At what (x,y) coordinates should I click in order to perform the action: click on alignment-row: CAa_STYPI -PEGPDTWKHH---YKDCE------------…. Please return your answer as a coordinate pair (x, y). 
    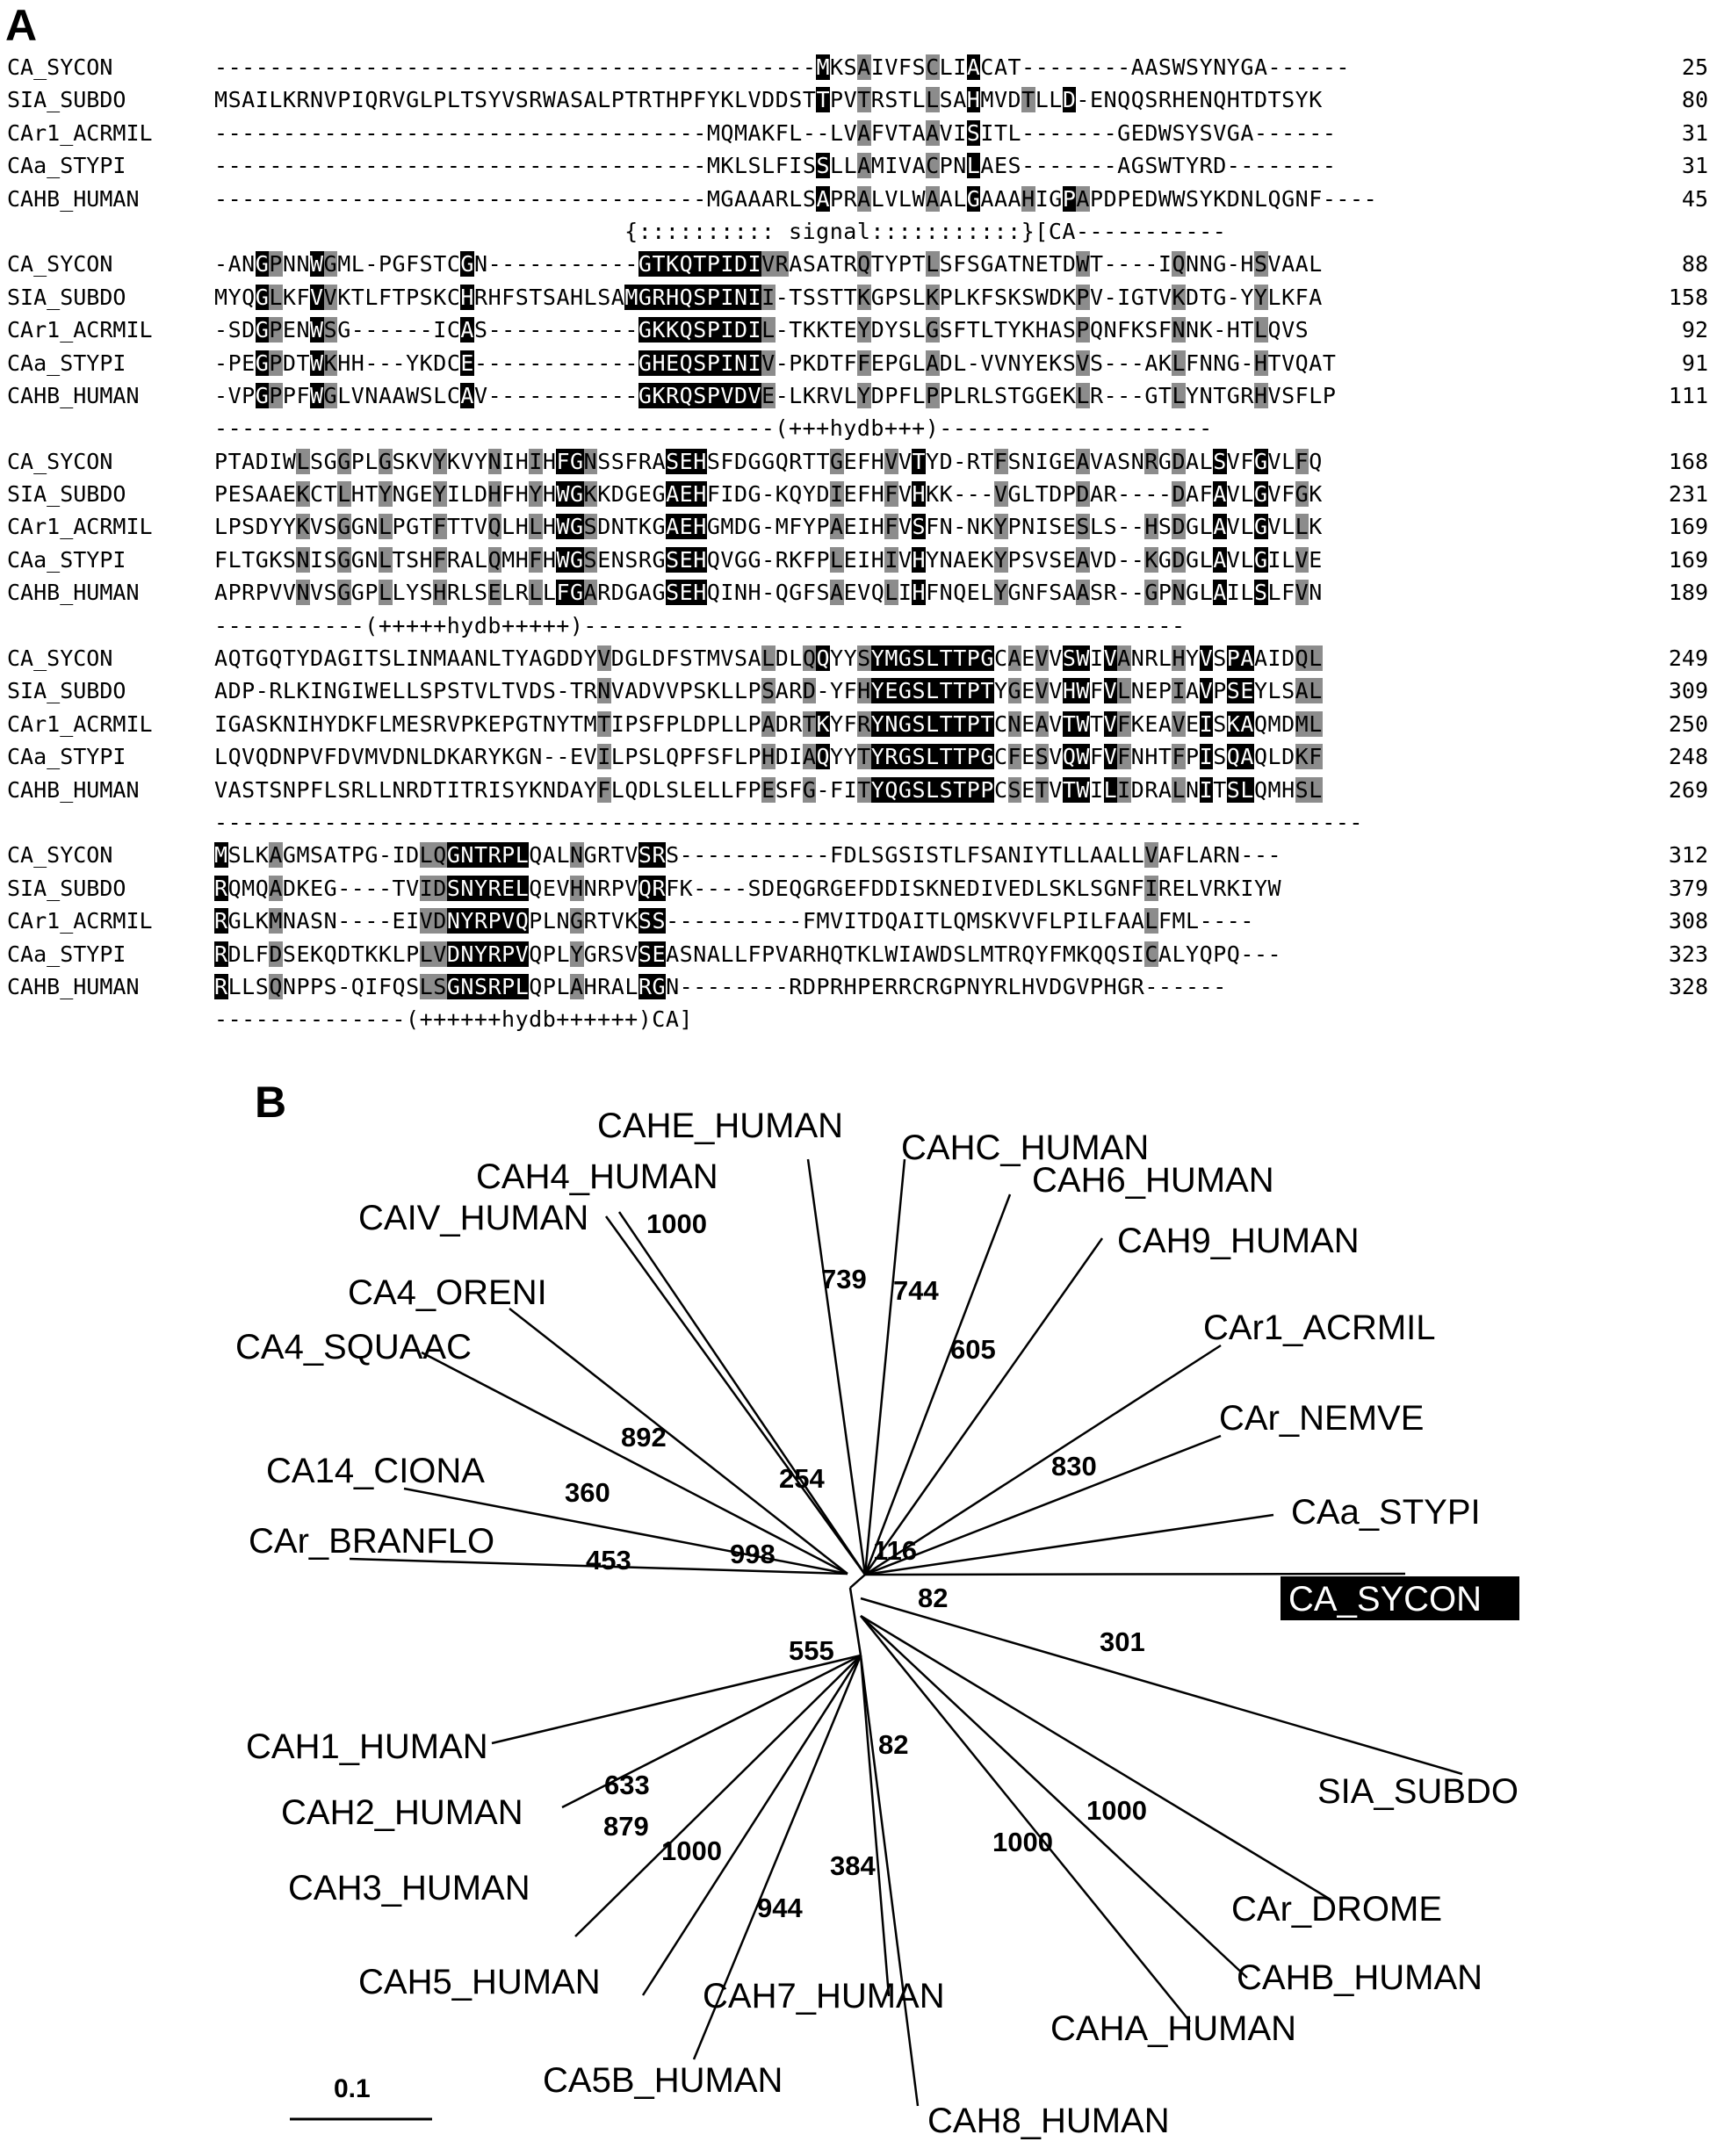
    Looking at the image, I should click on (858, 363).